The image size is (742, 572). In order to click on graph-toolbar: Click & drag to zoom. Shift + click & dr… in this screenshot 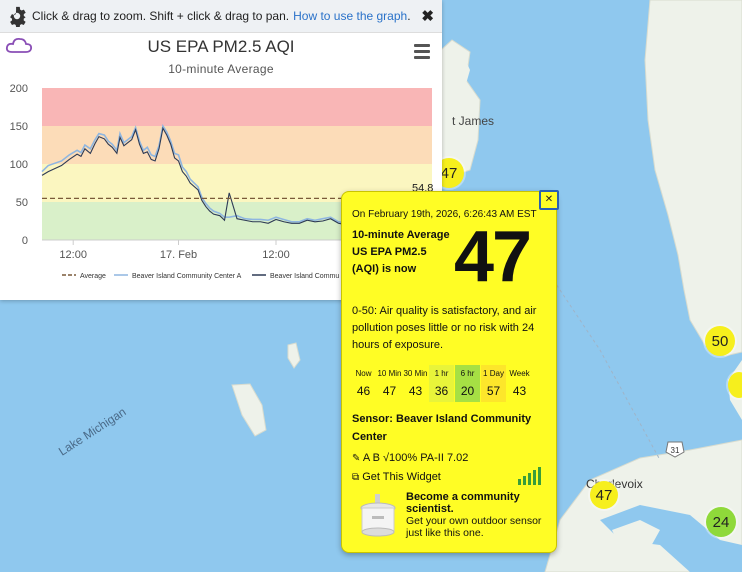, I will do `click(221, 16)`.